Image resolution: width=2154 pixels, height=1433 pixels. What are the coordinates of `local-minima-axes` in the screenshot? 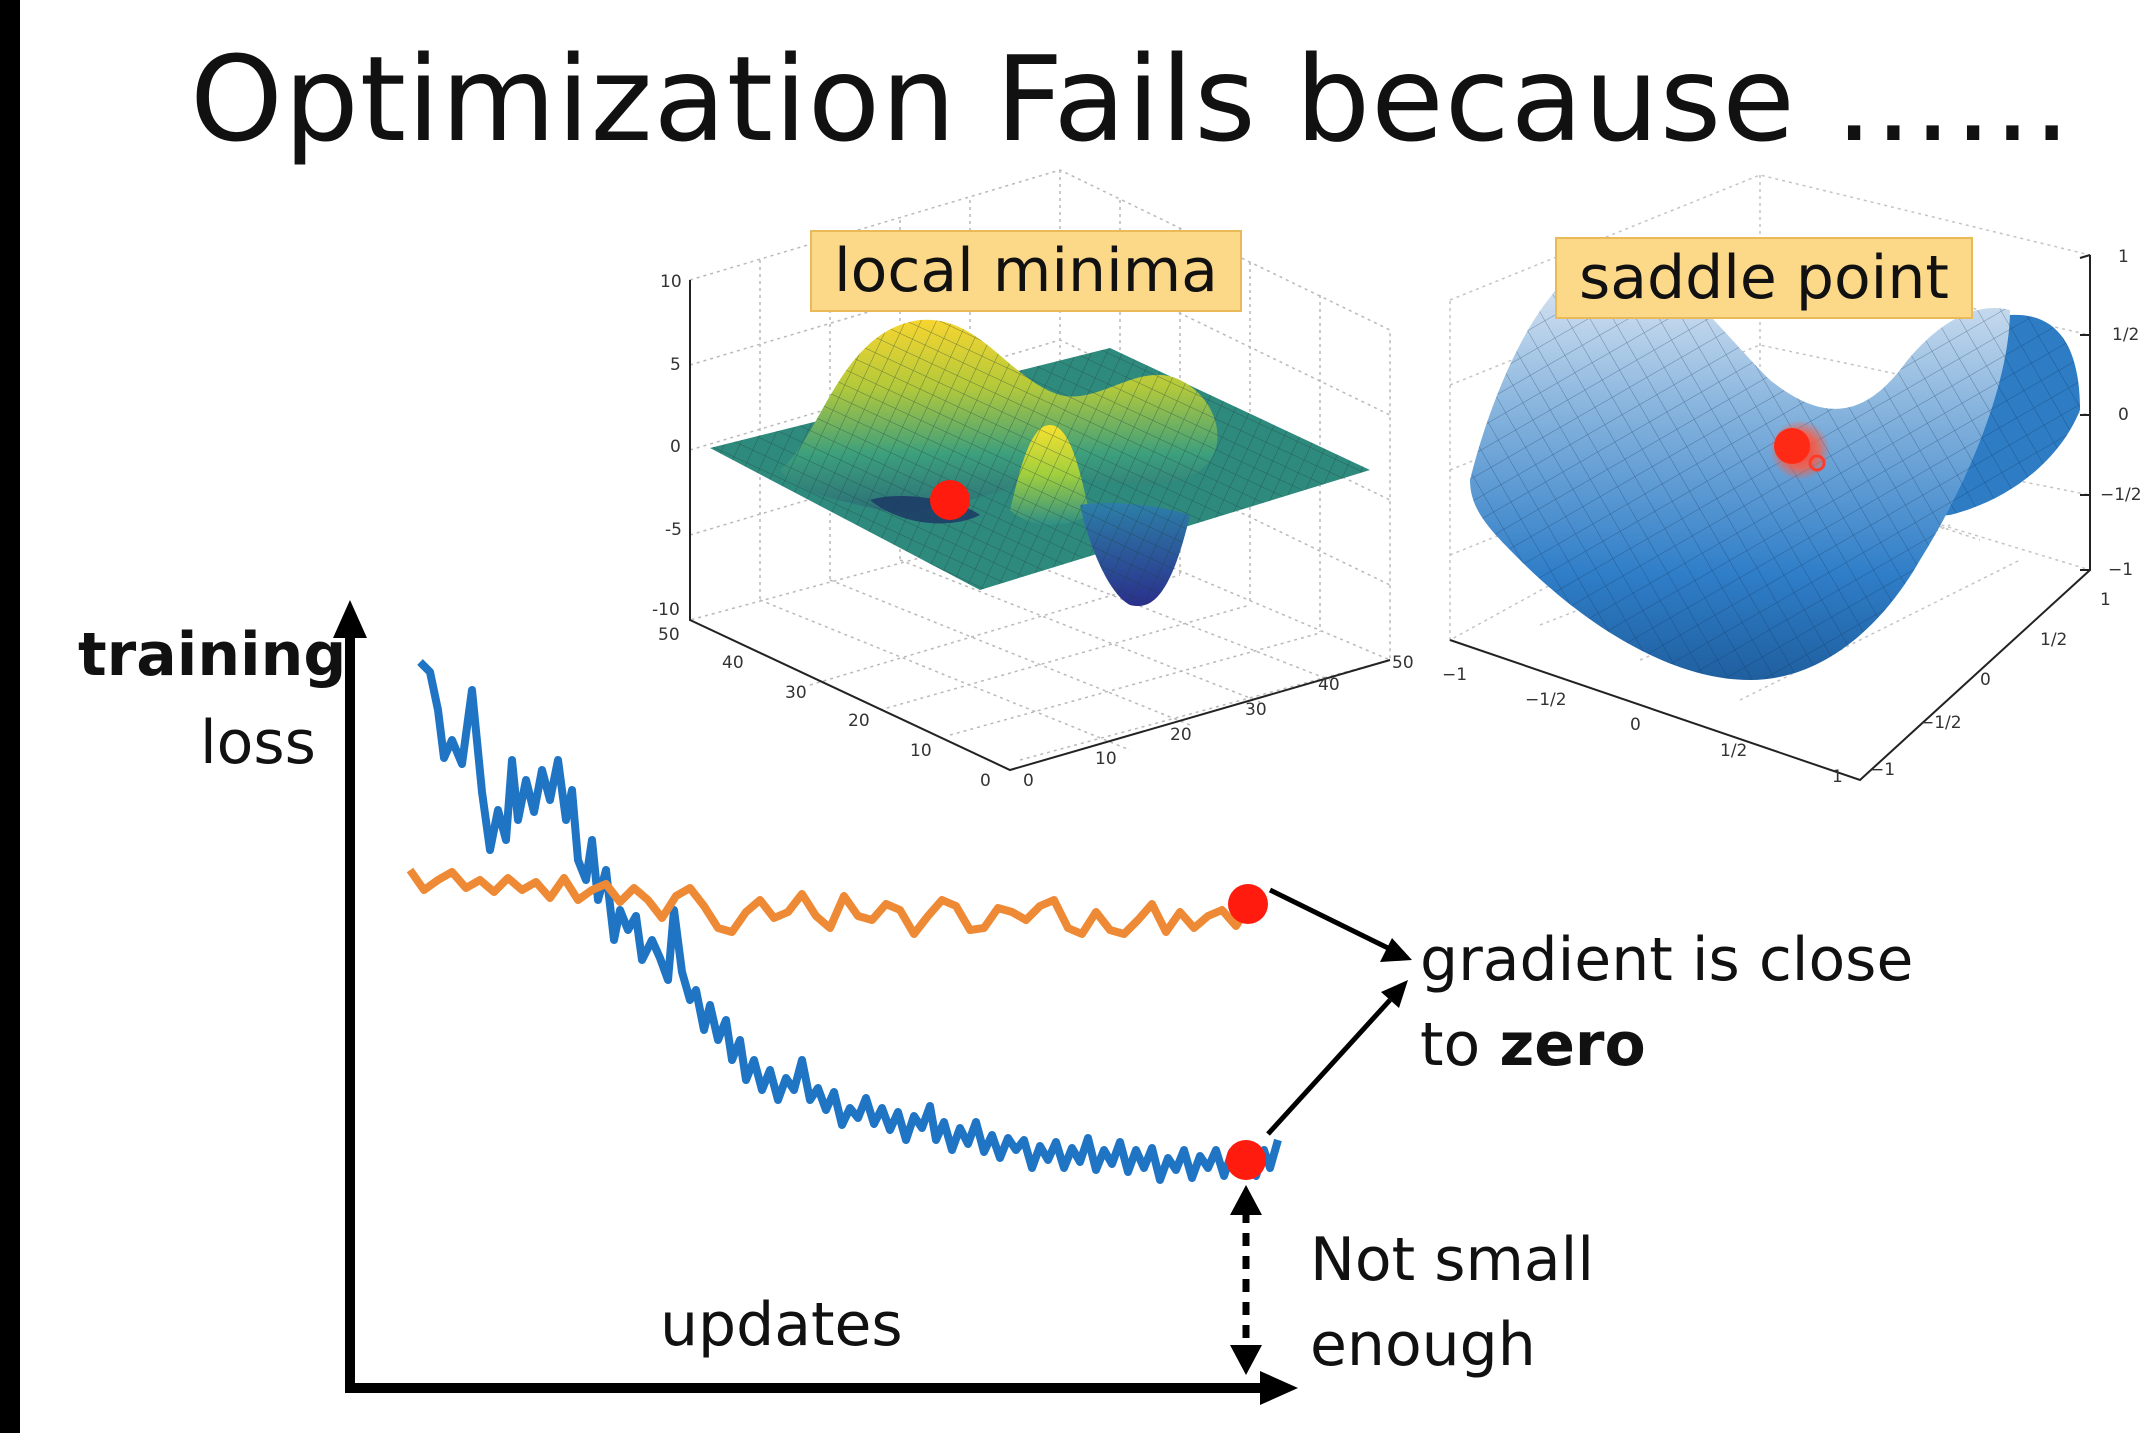 It's located at (1040, 526).